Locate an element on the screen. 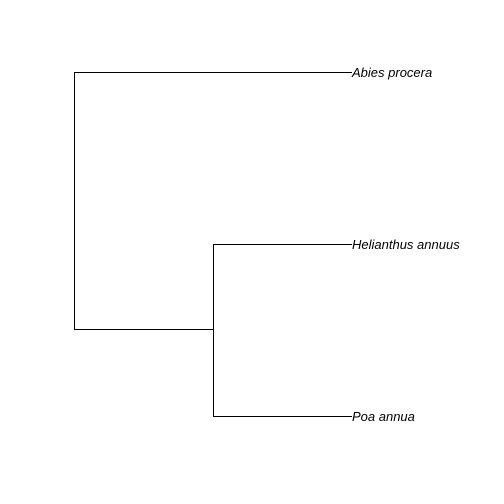 This screenshot has width=504, height=504. tip-label-helianthus-annuus: Helianthus annuus is located at coordinates (406, 244).